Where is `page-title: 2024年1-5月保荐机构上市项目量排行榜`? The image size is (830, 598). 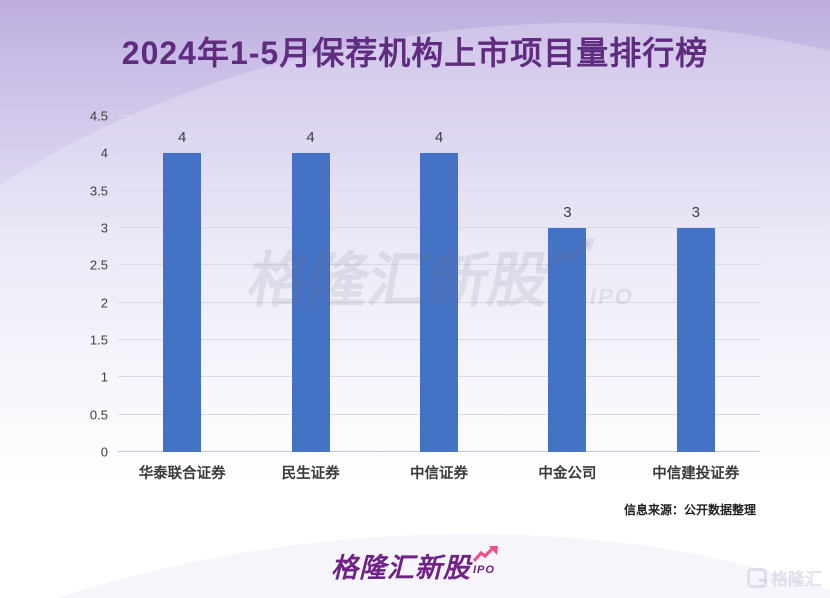
page-title: 2024年1-5月保荐机构上市项目量排行榜 is located at coordinates (415, 53).